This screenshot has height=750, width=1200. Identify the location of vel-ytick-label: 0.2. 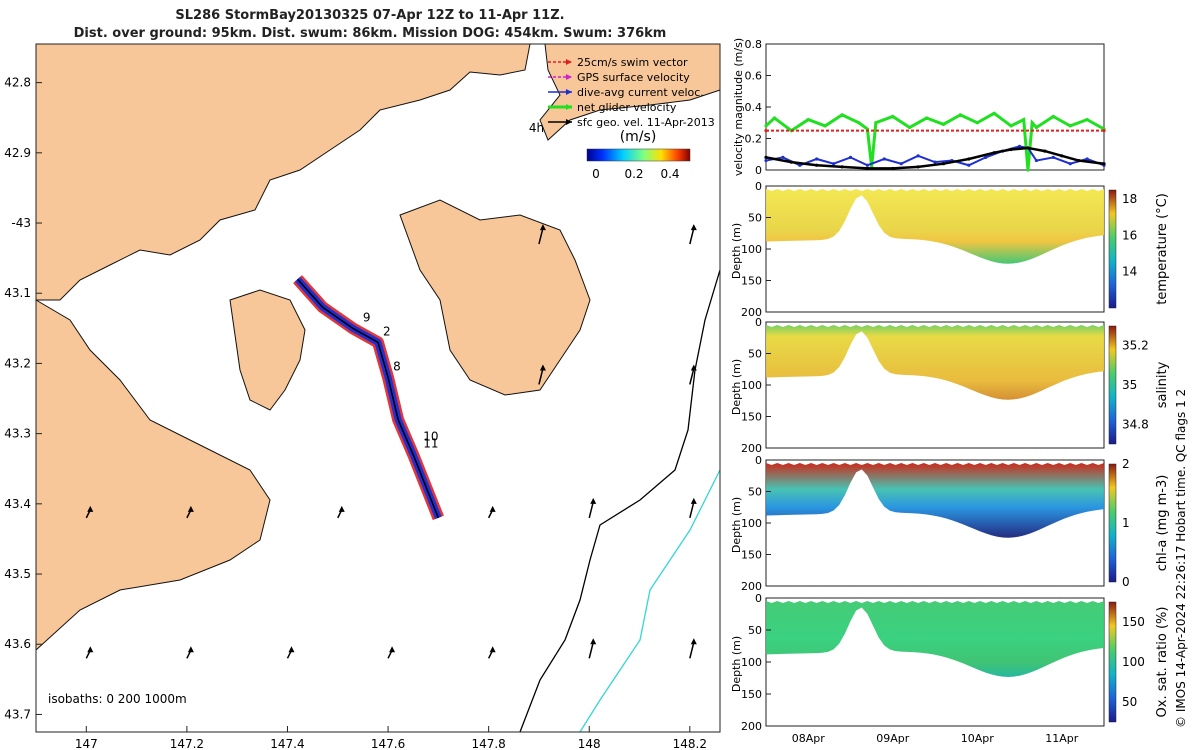
(754, 139).